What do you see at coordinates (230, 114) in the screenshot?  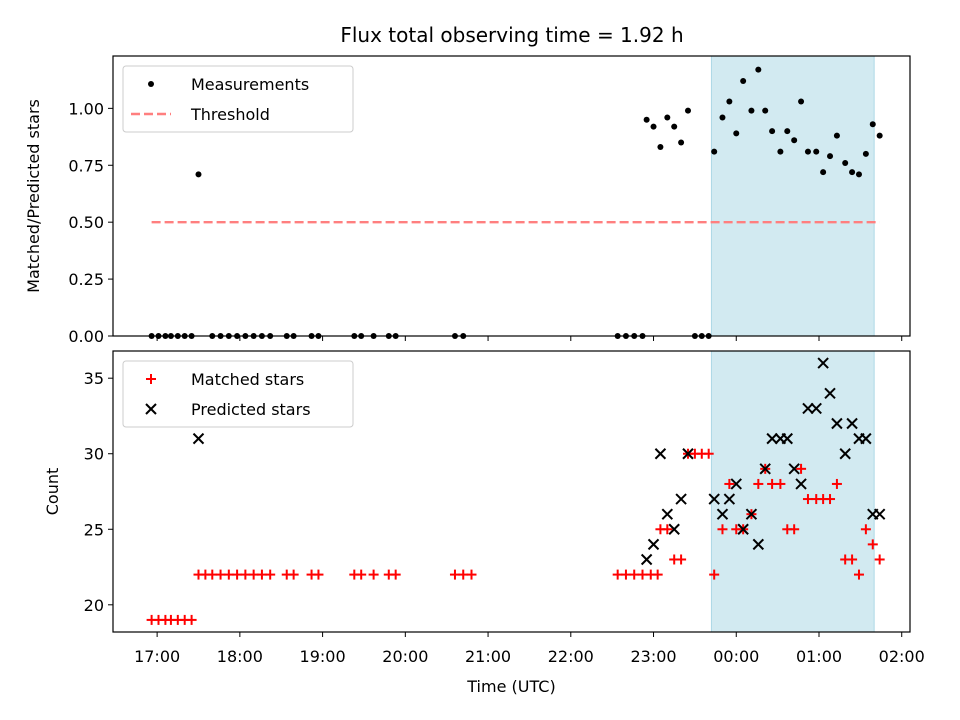 I see `legend-label: Threshold` at bounding box center [230, 114].